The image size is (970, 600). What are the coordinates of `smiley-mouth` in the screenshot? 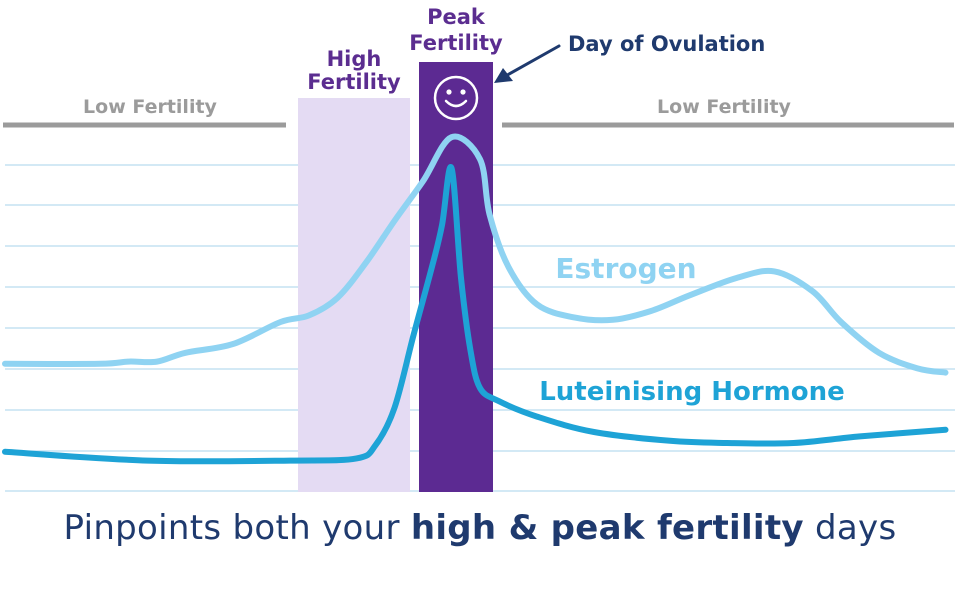 It's located at (456, 103).